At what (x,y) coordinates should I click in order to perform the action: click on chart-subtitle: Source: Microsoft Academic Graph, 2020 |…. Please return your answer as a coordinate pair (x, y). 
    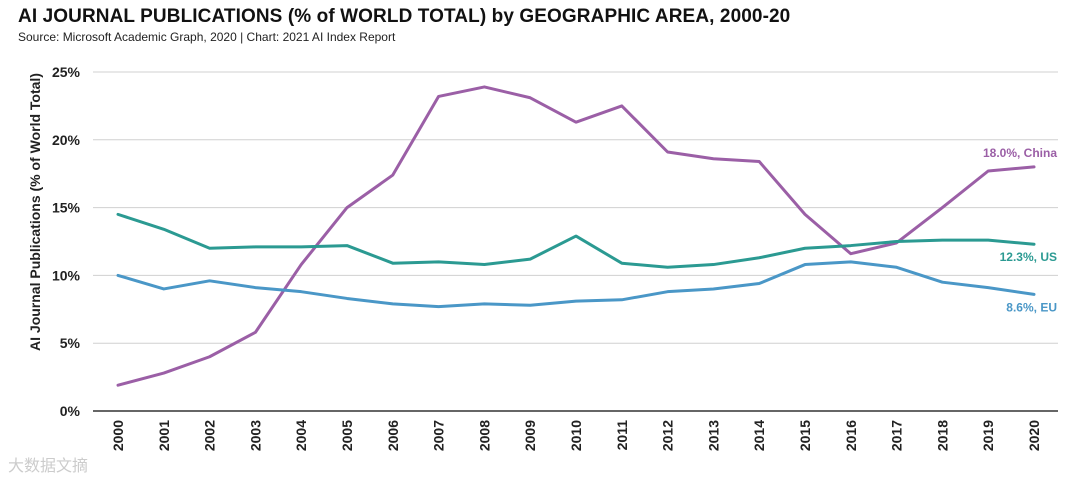
    Looking at the image, I should click on (207, 37).